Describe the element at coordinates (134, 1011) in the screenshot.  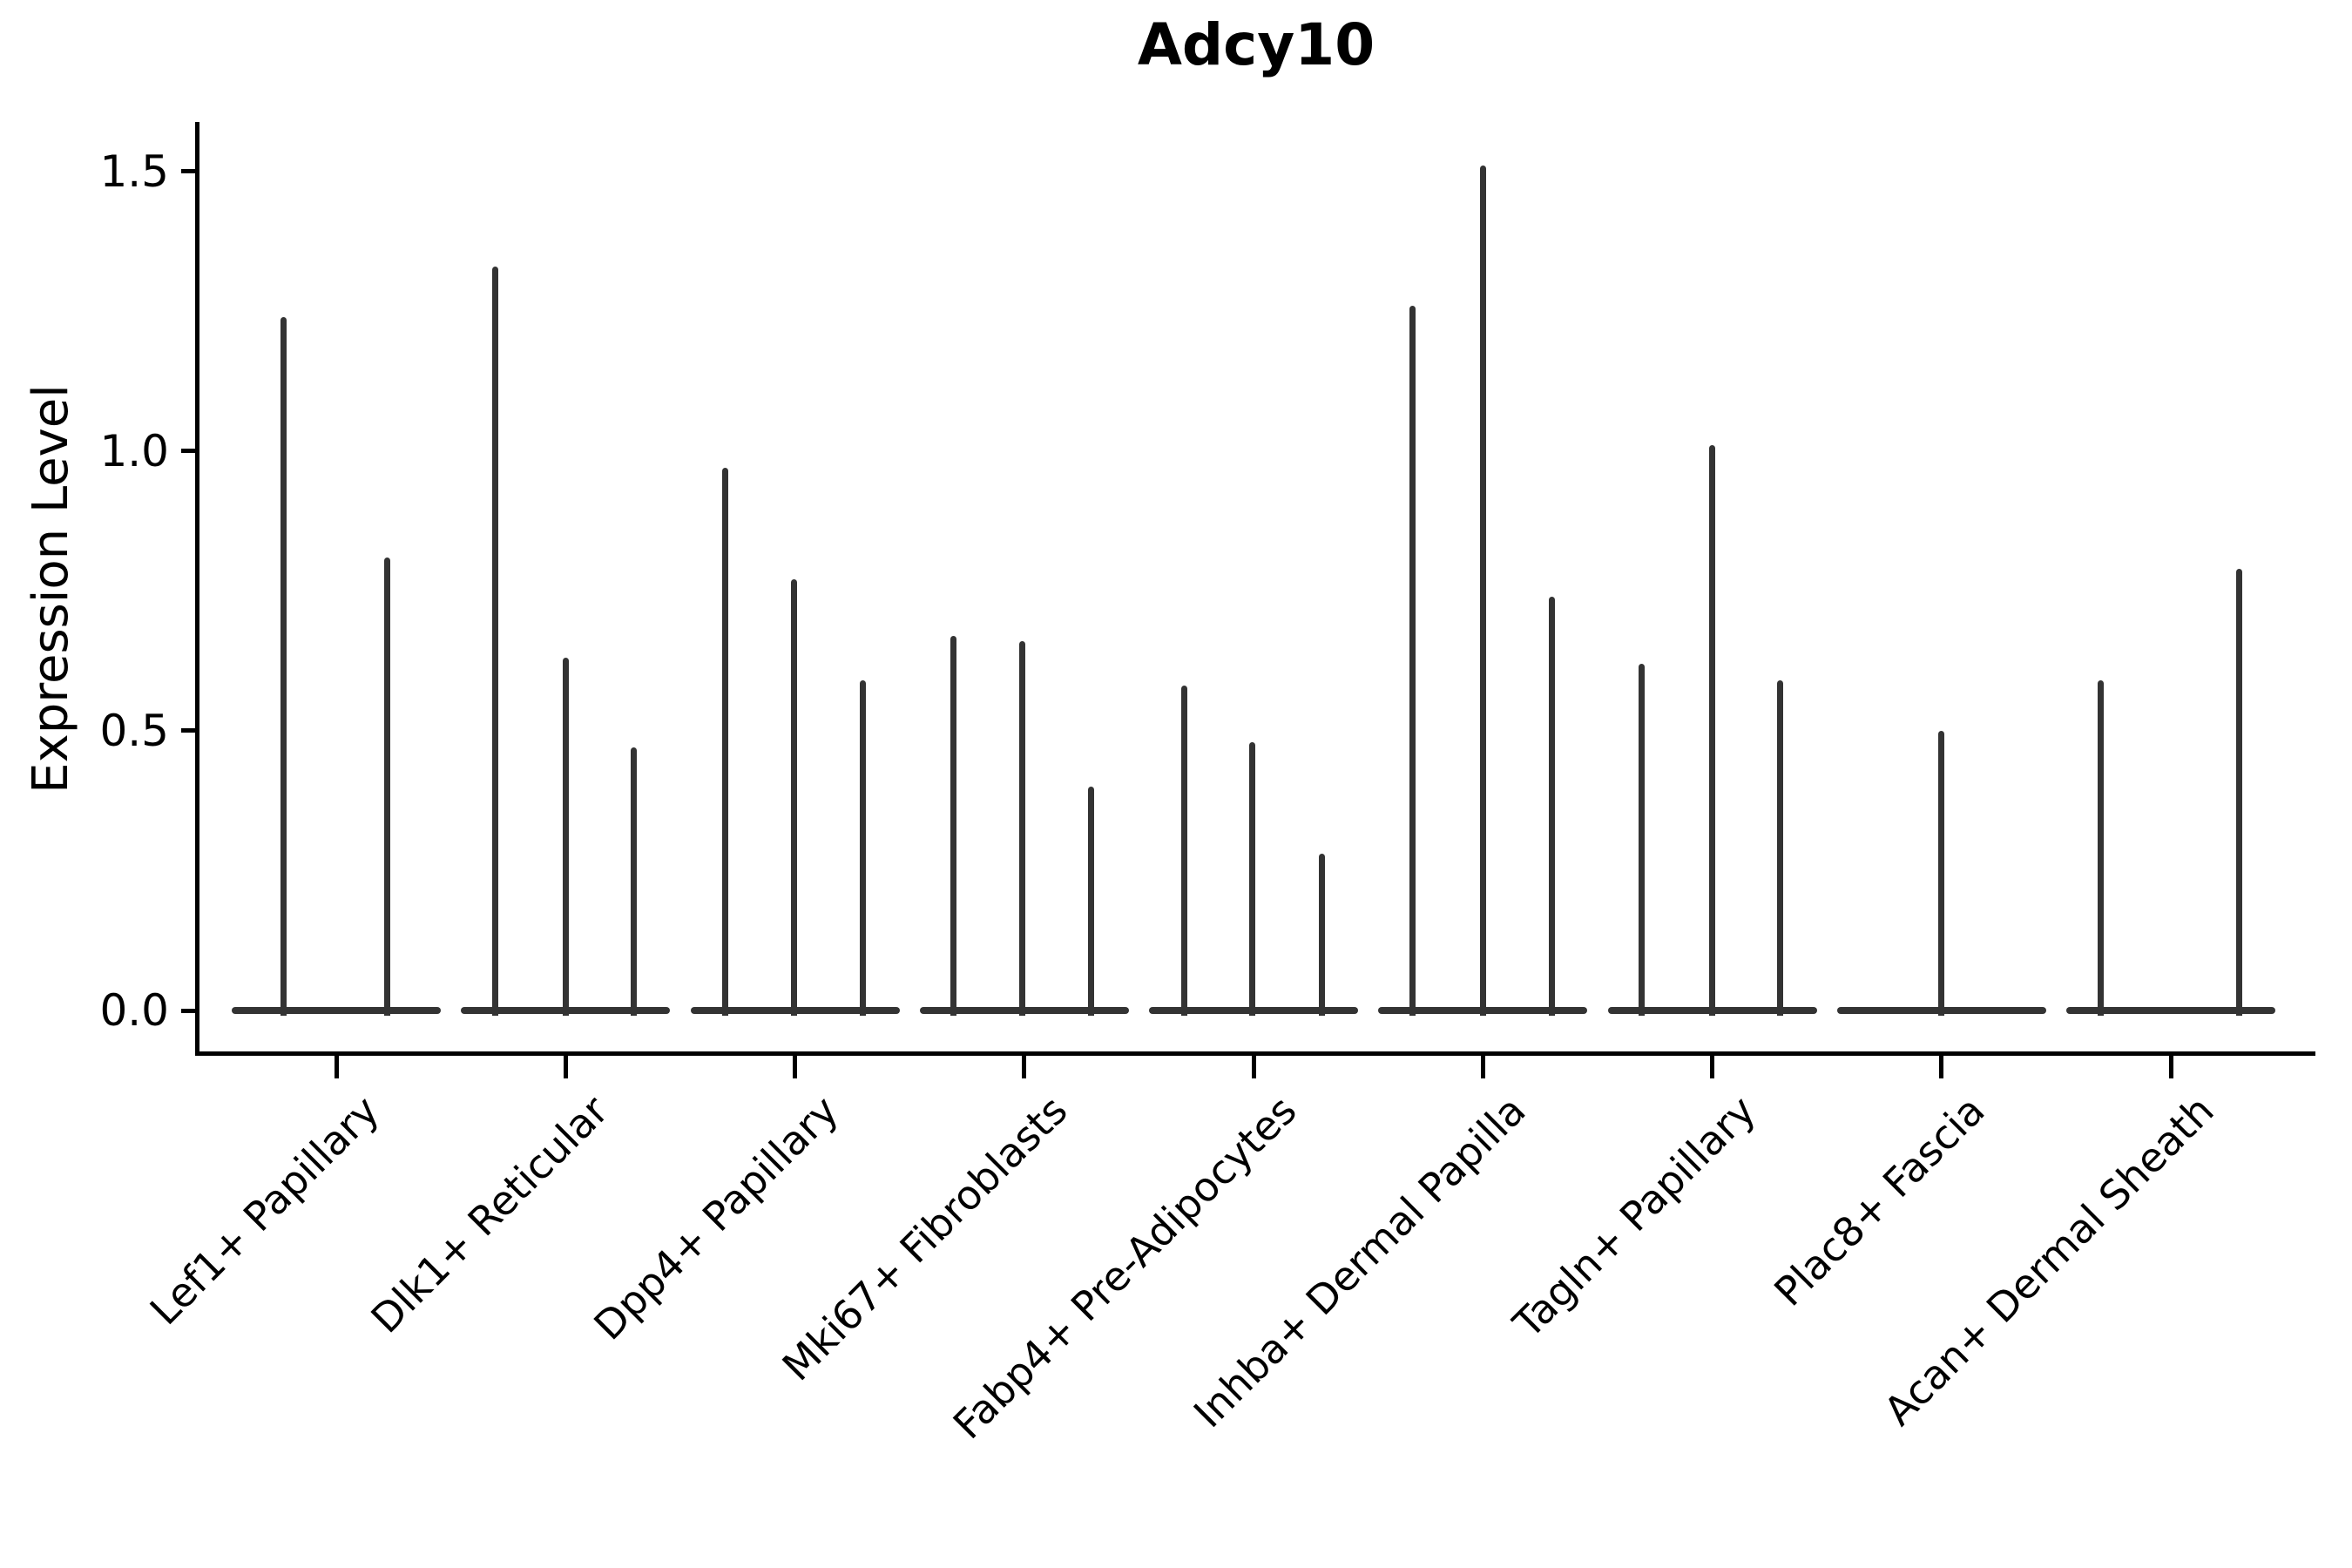
I see `y-axis-tick-label: 0.0` at that location.